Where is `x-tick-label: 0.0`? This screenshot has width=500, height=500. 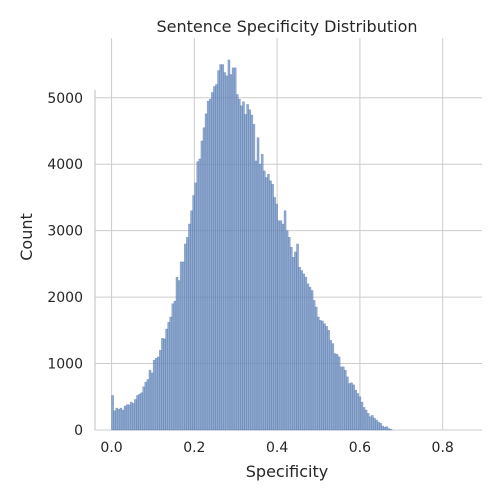 x-tick-label: 0.0 is located at coordinates (111, 448).